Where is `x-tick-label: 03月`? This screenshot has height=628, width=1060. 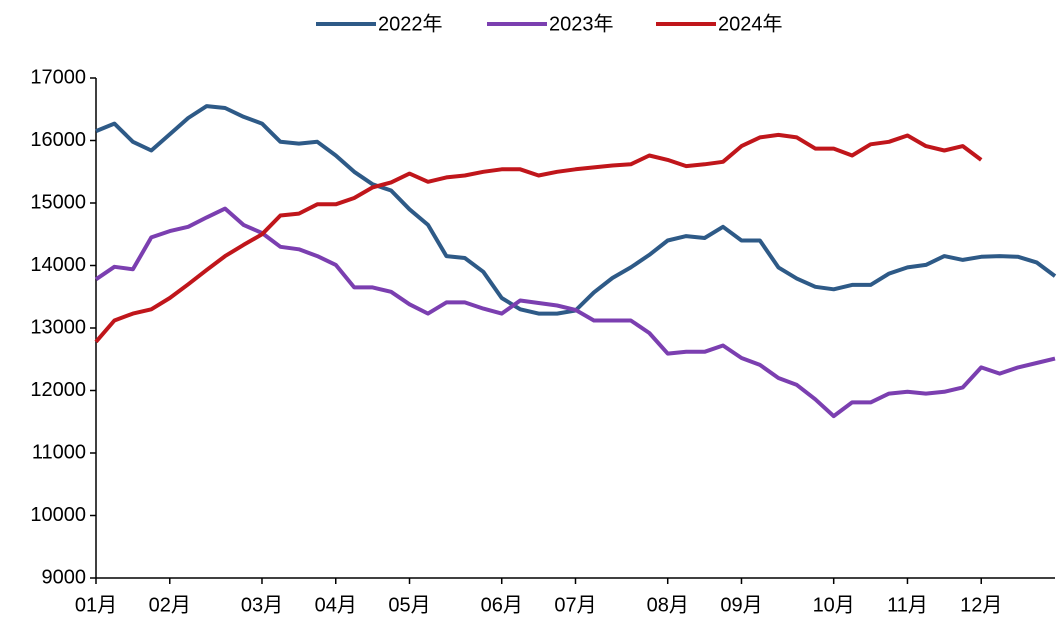
x-tick-label: 03月 is located at coordinates (262, 605).